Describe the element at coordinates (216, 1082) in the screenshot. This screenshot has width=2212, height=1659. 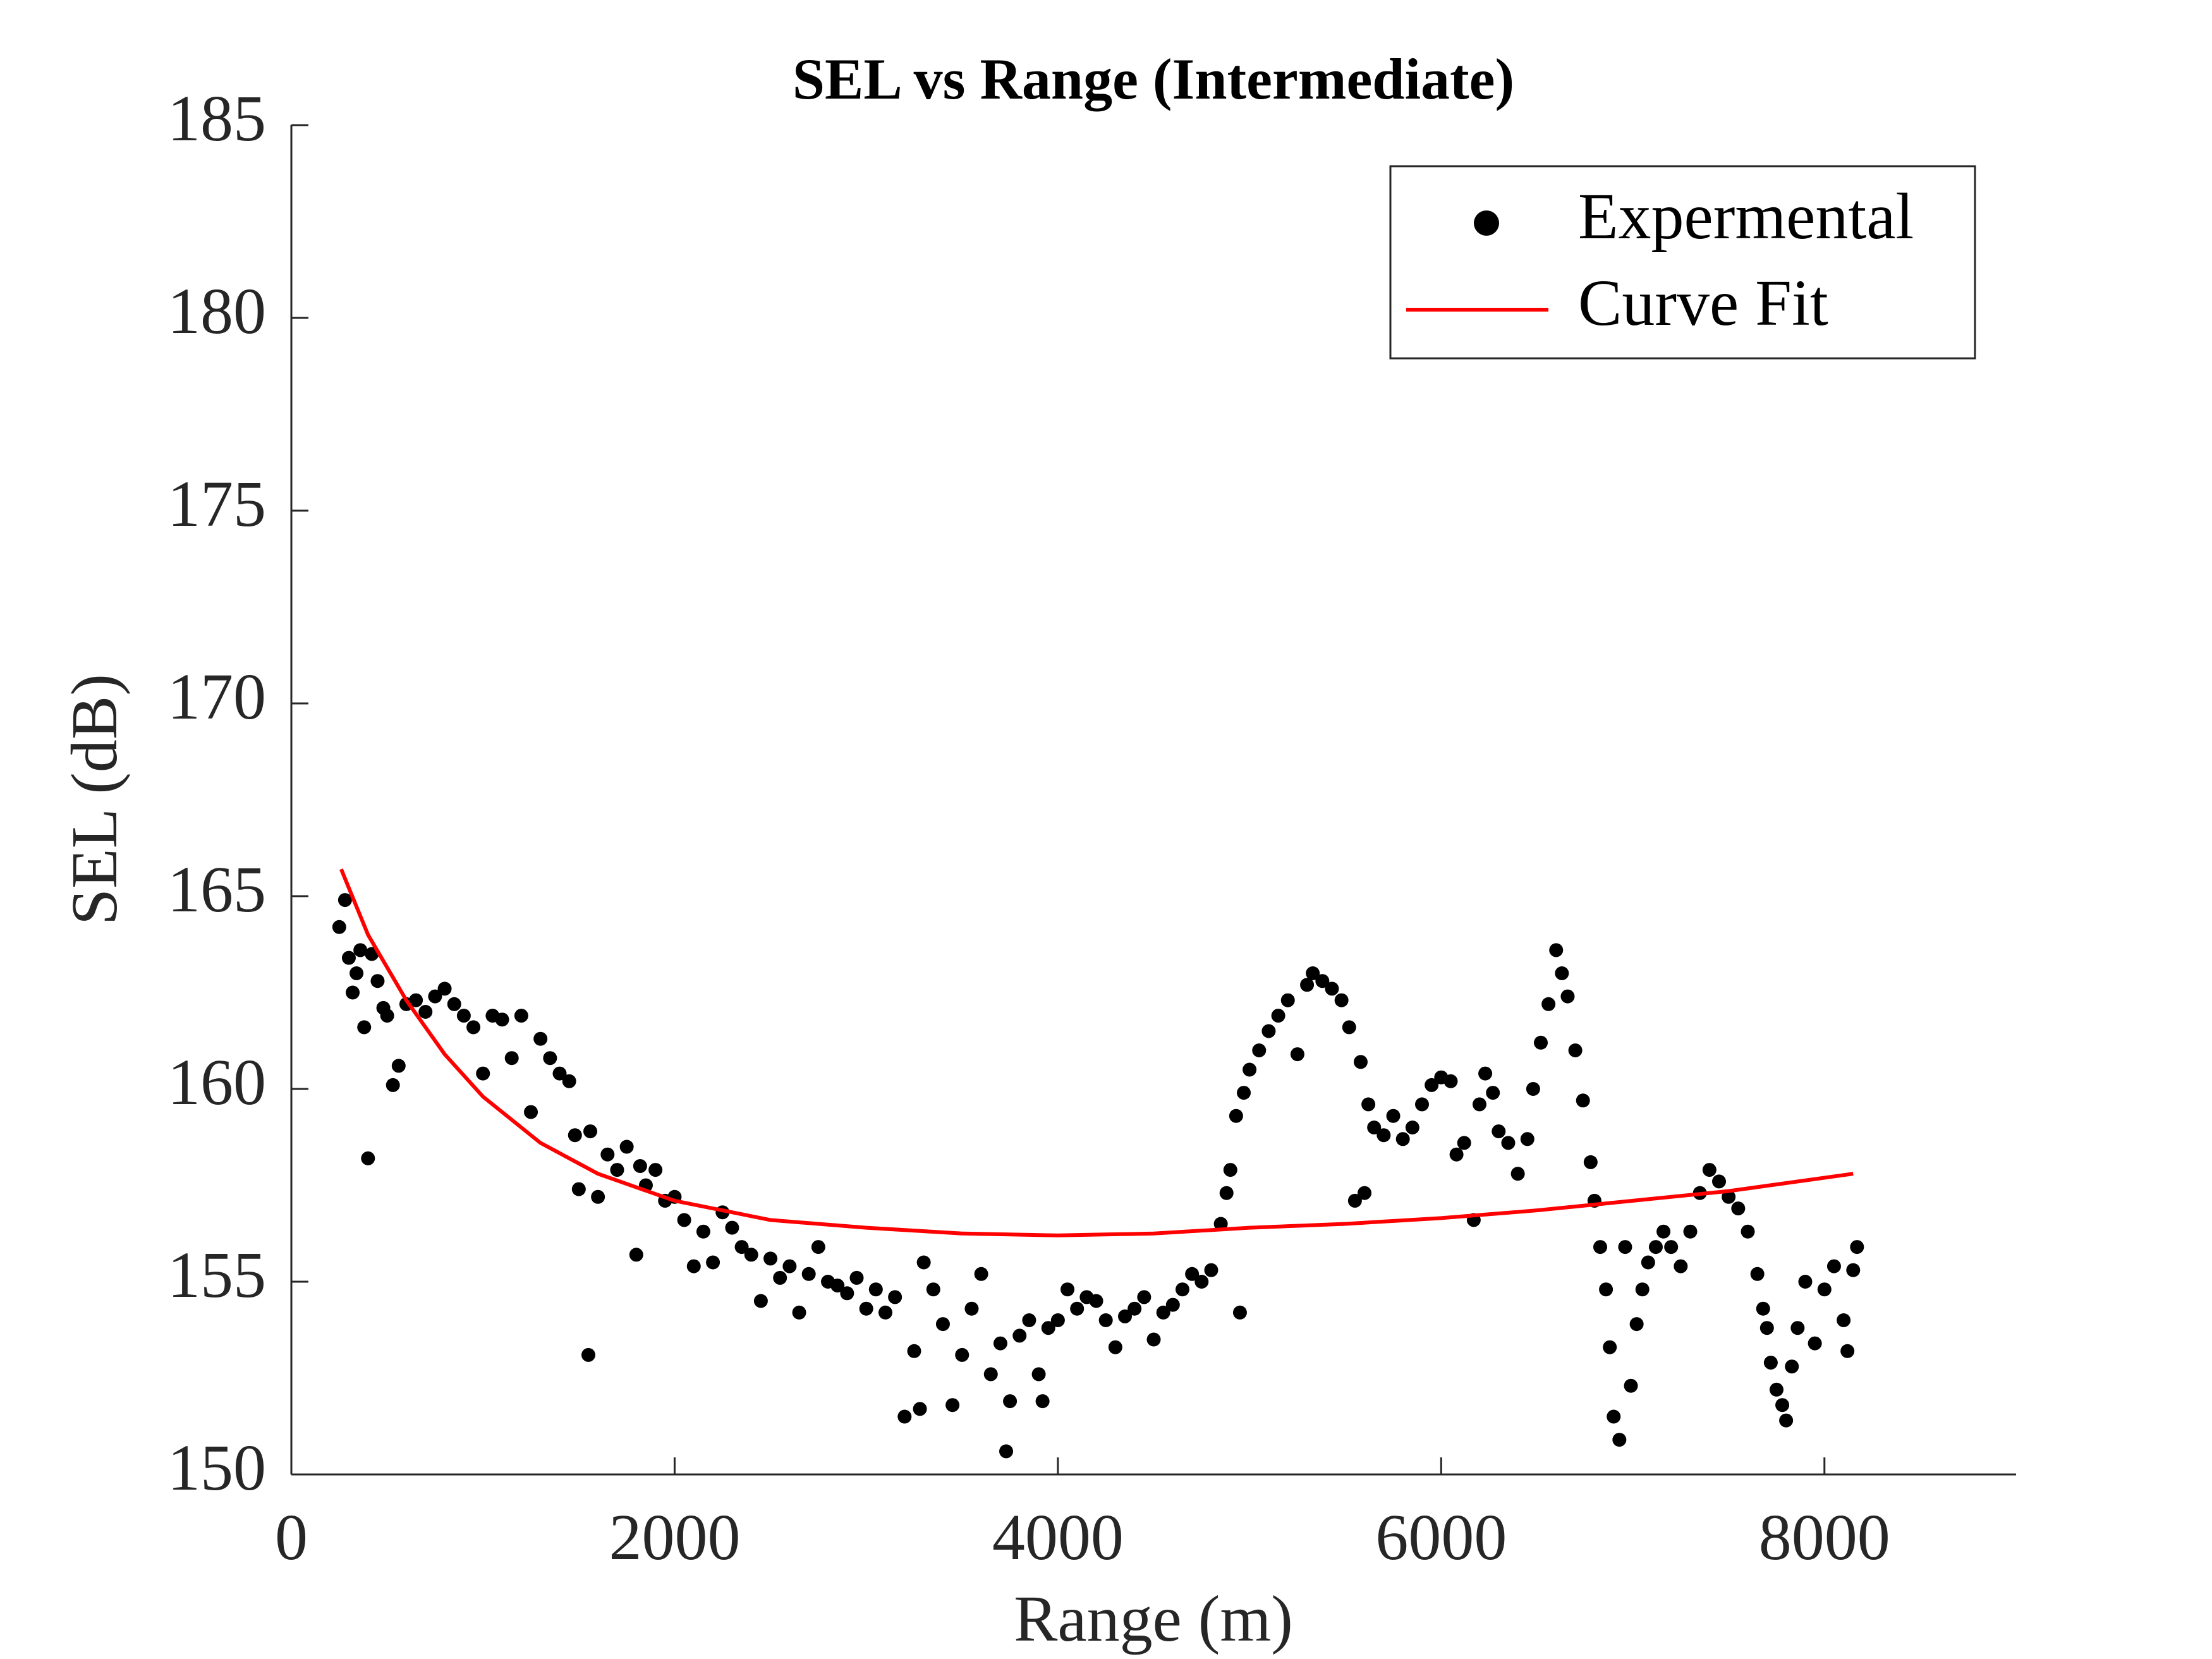
I see `y-tick-label: 160` at that location.